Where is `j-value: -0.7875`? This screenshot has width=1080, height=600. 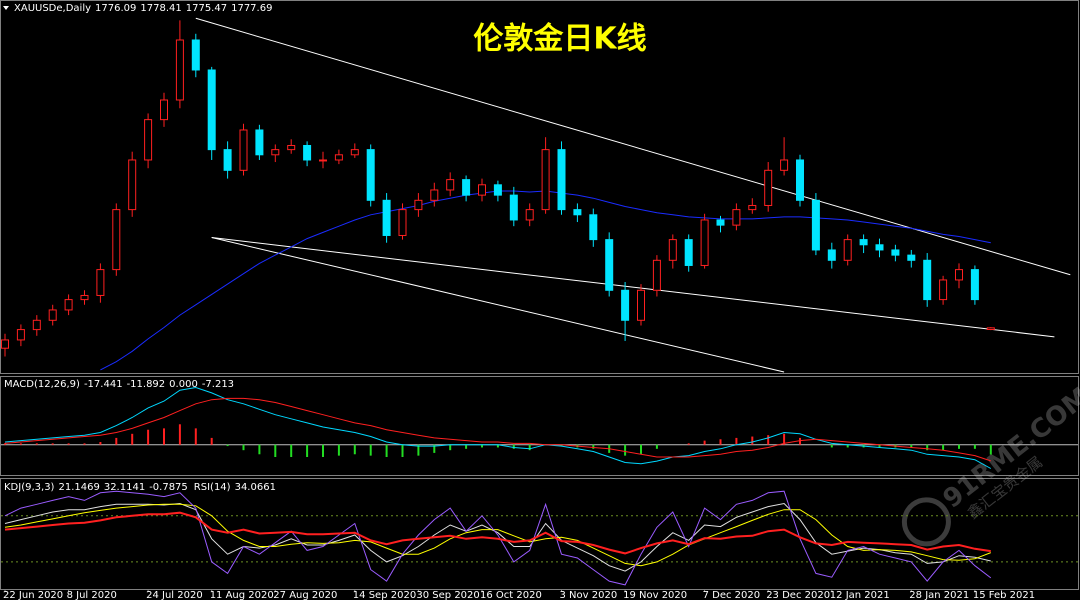
j-value: -0.7875 is located at coordinates (168, 487).